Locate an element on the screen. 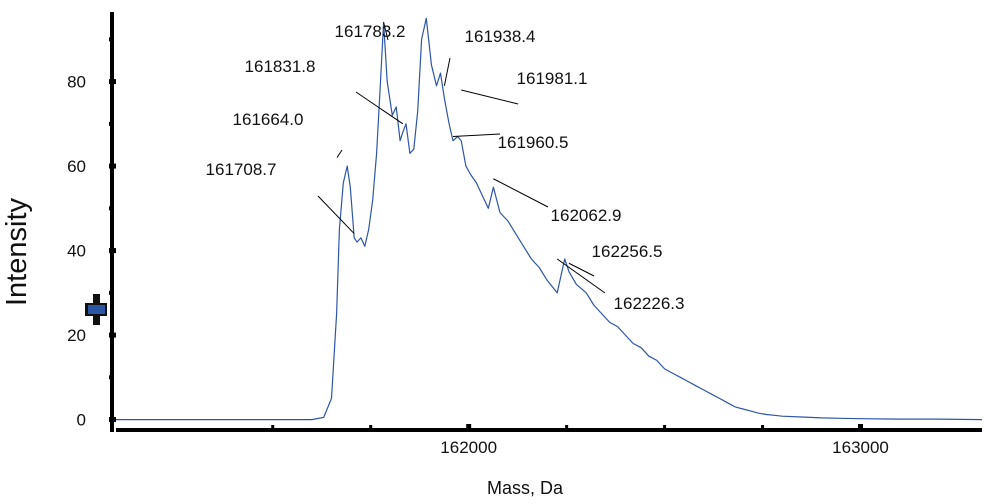  y-axis-title: Intensity is located at coordinates (17, 252).